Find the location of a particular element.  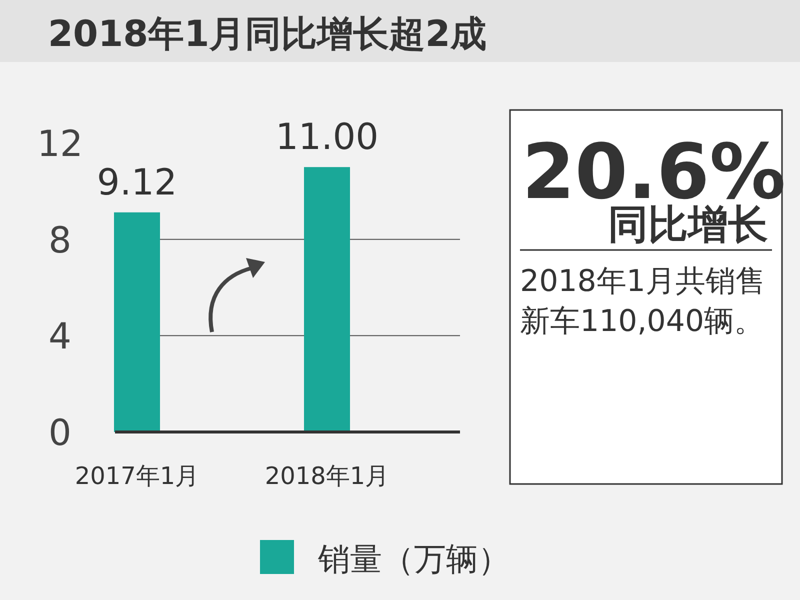

y-tick-label: 8 is located at coordinates (60, 241).